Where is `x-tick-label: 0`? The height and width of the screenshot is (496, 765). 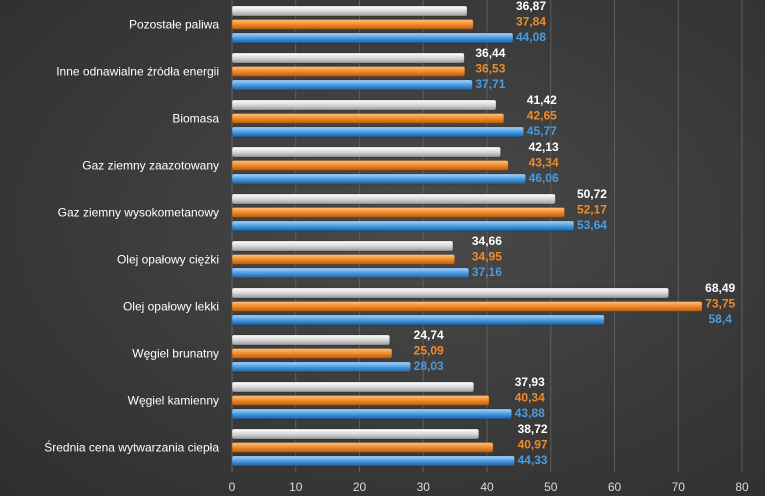 x-tick-label: 0 is located at coordinates (232, 487).